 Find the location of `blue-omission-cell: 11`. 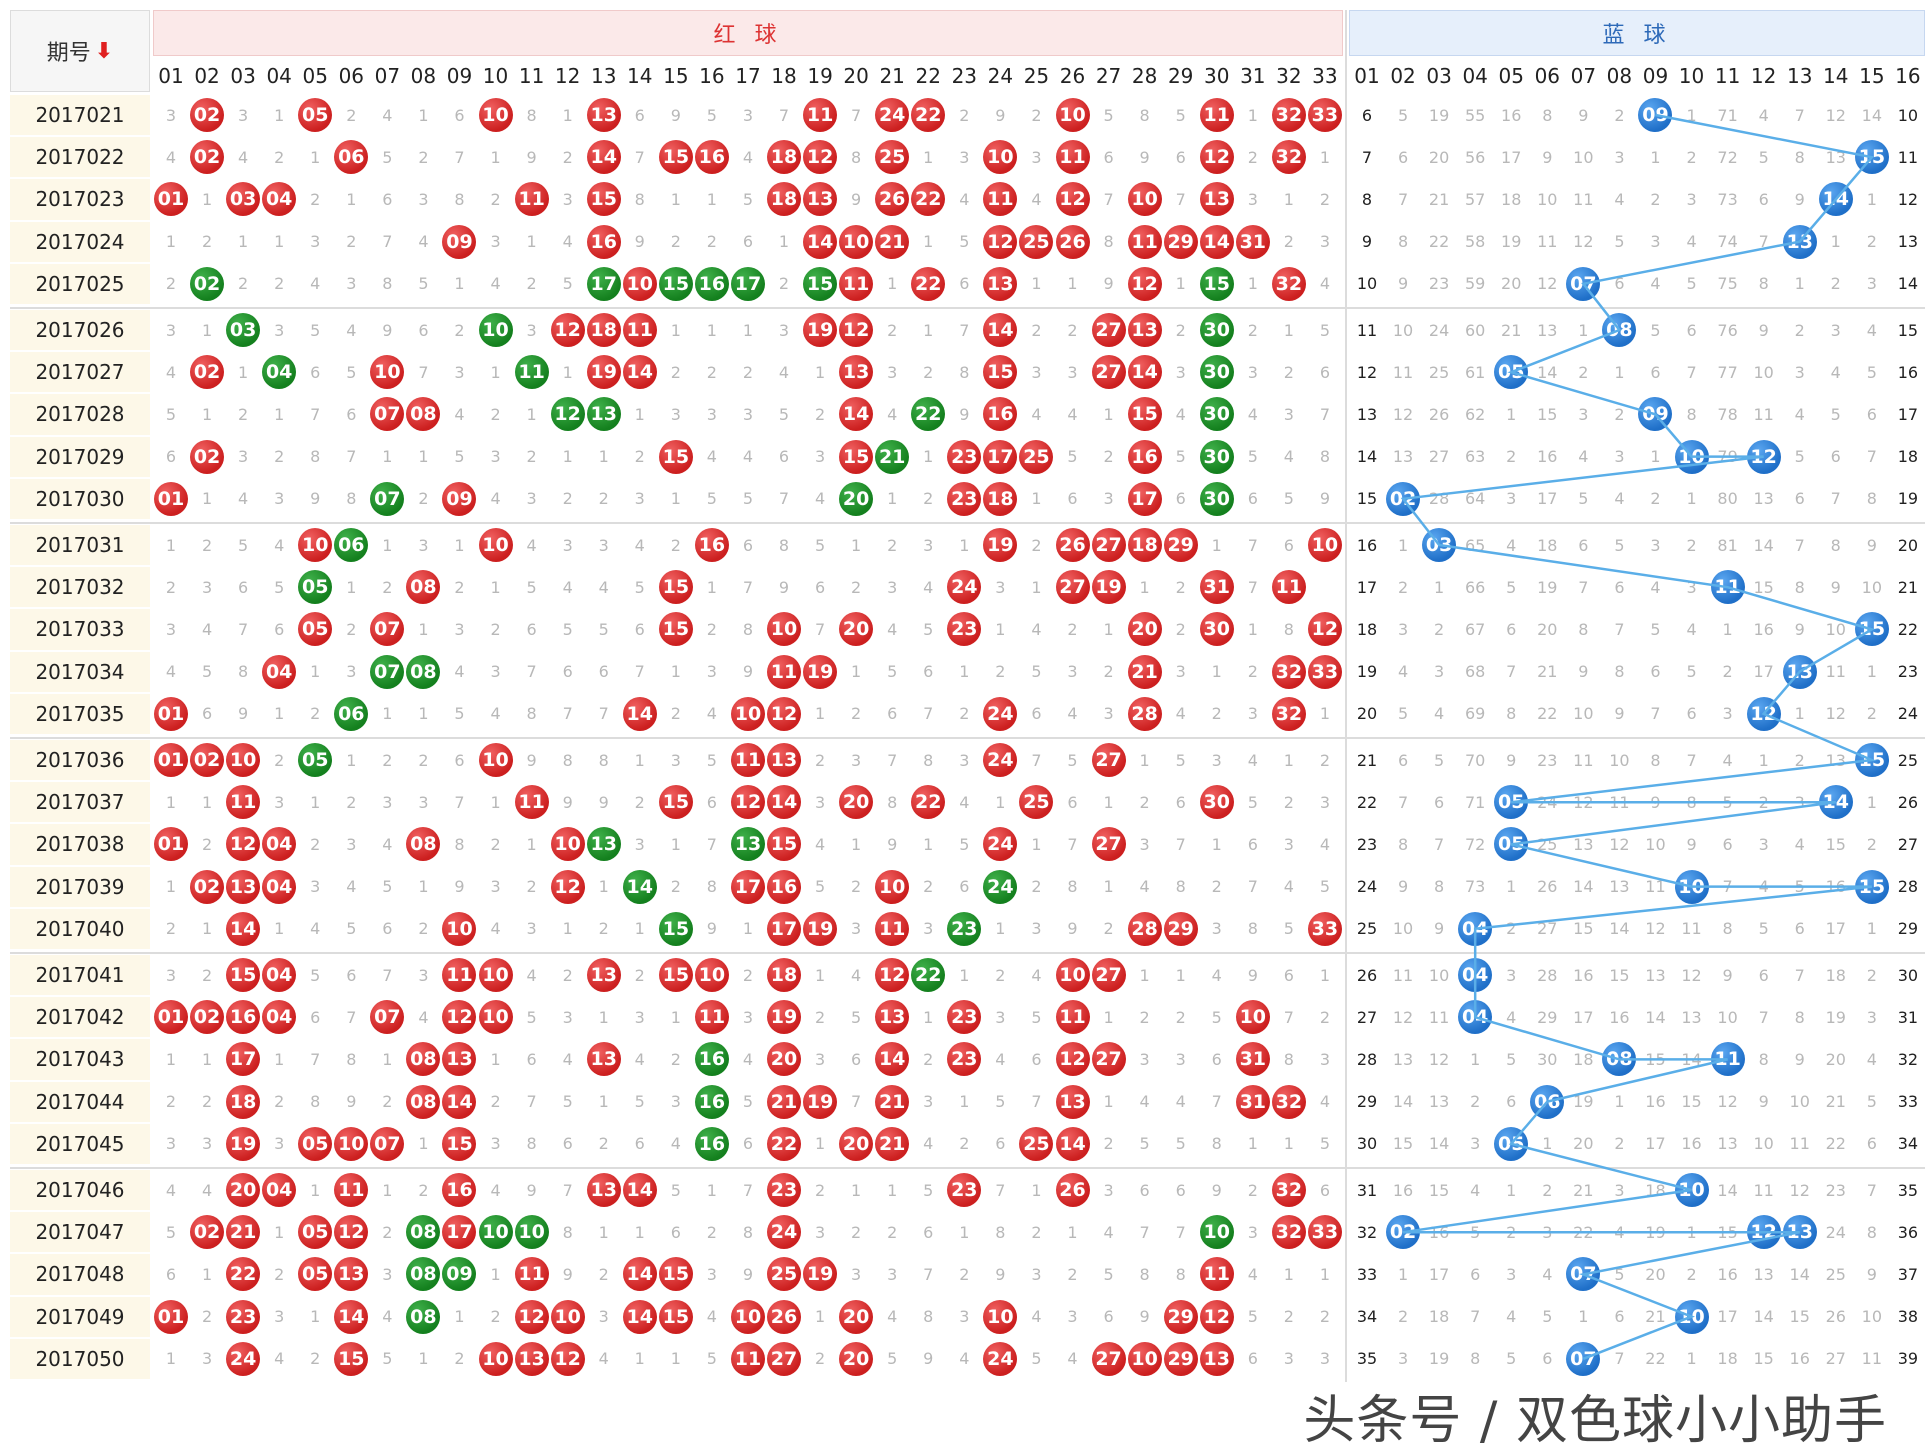

blue-omission-cell: 11 is located at coordinates (1763, 414).